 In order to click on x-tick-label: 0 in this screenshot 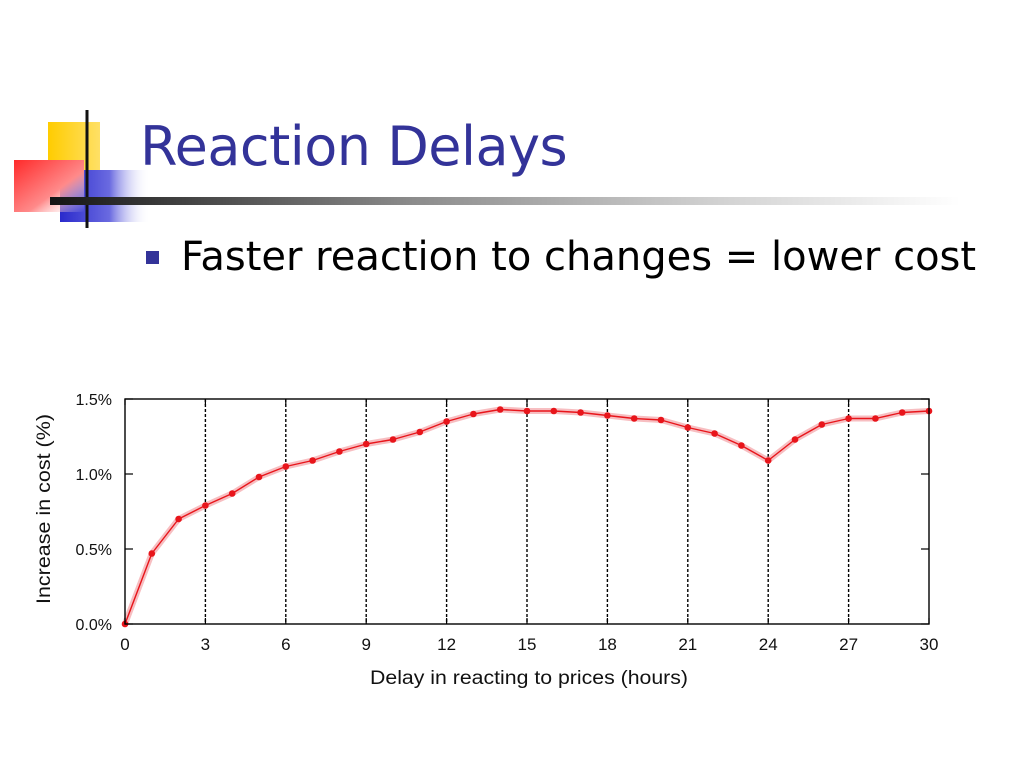, I will do `click(124, 644)`.